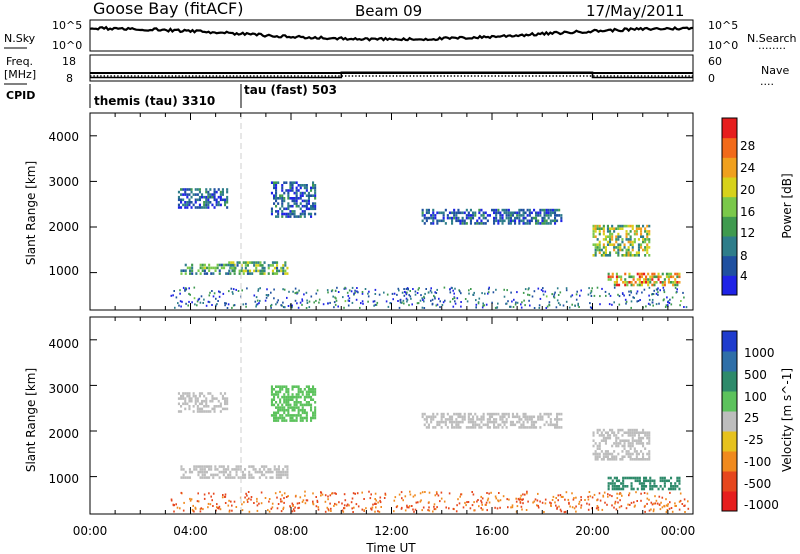  I want to click on velocity-cbar-tick-neg25: -25, so click(754, 440).